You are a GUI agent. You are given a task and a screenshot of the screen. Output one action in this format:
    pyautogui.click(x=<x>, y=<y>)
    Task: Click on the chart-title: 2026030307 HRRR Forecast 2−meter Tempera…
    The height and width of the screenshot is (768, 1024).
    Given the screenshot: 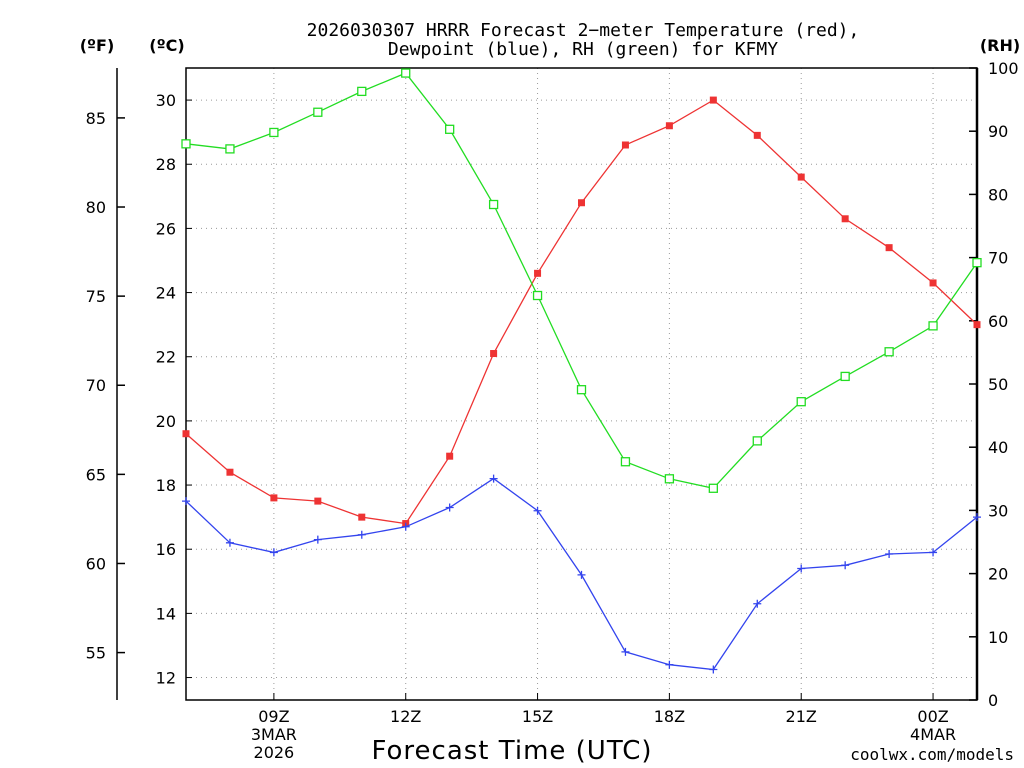 What is the action you would take?
    pyautogui.click(x=583, y=30)
    